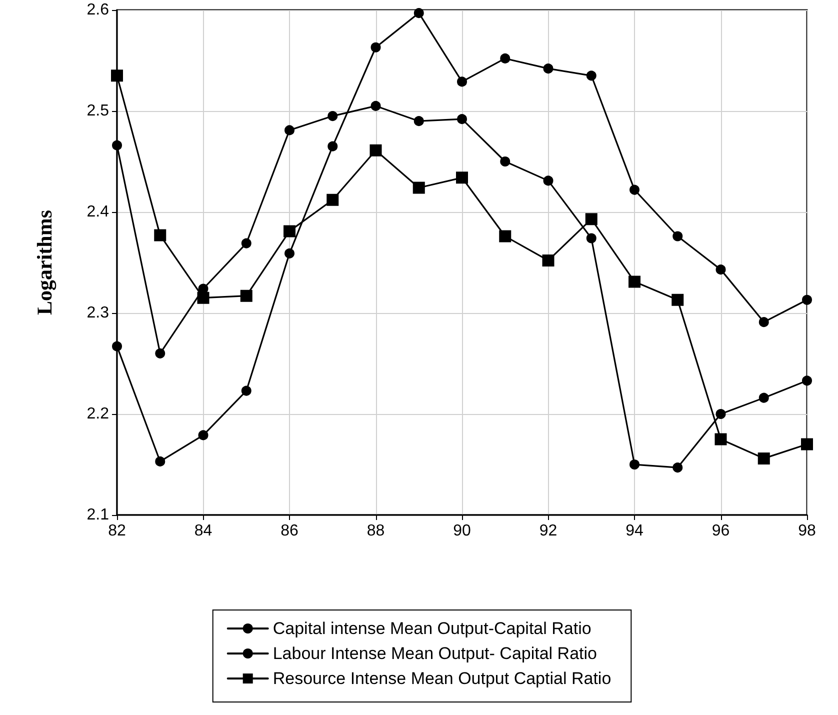 The image size is (838, 715). I want to click on y-axis-title: Logarithms, so click(44, 262).